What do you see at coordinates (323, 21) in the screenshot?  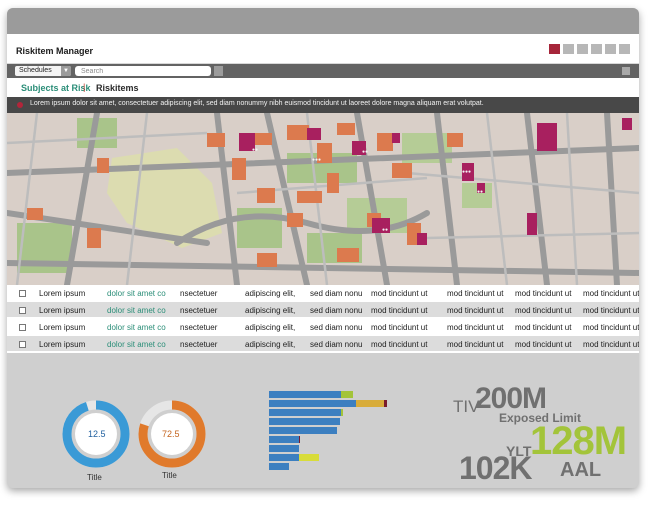 I see `window-top-band` at bounding box center [323, 21].